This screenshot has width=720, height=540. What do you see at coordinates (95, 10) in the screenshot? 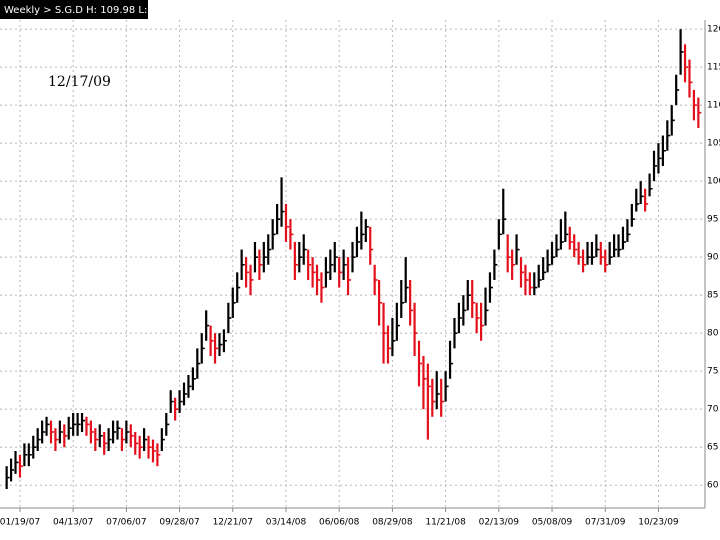
I see `header: Weekly > S.G.D H: 109.98 L: 107.59` at bounding box center [95, 10].